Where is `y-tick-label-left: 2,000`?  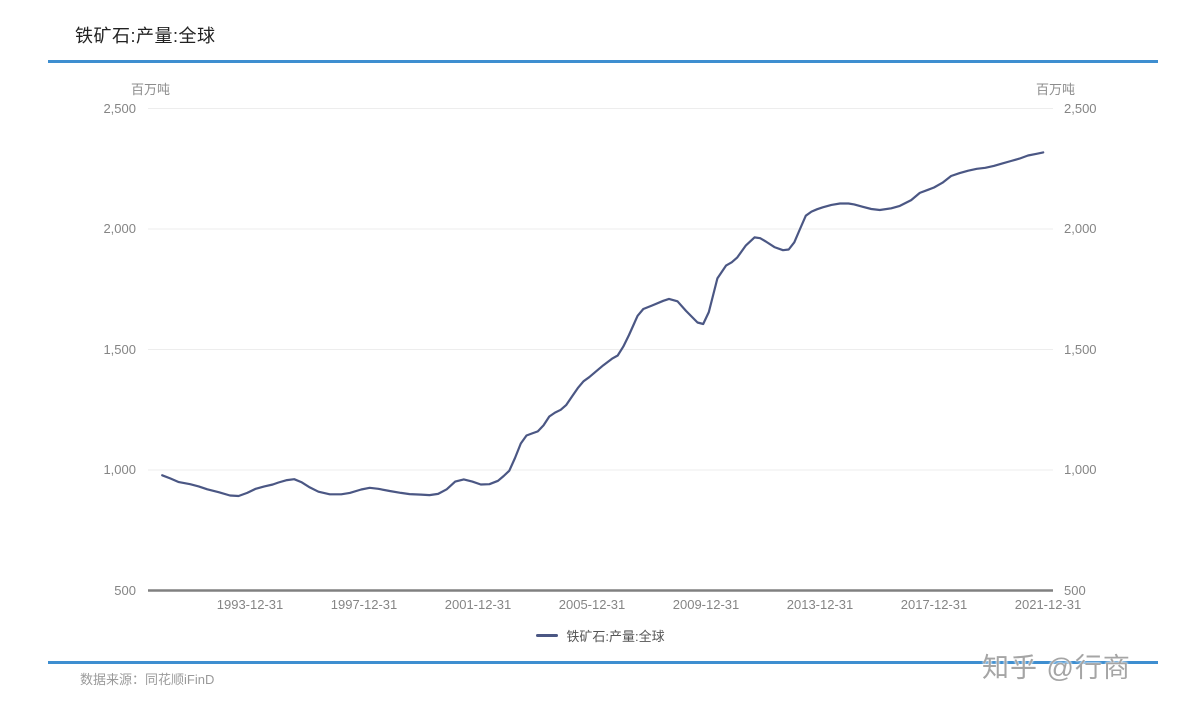 y-tick-label-left: 2,000 is located at coordinates (119, 228).